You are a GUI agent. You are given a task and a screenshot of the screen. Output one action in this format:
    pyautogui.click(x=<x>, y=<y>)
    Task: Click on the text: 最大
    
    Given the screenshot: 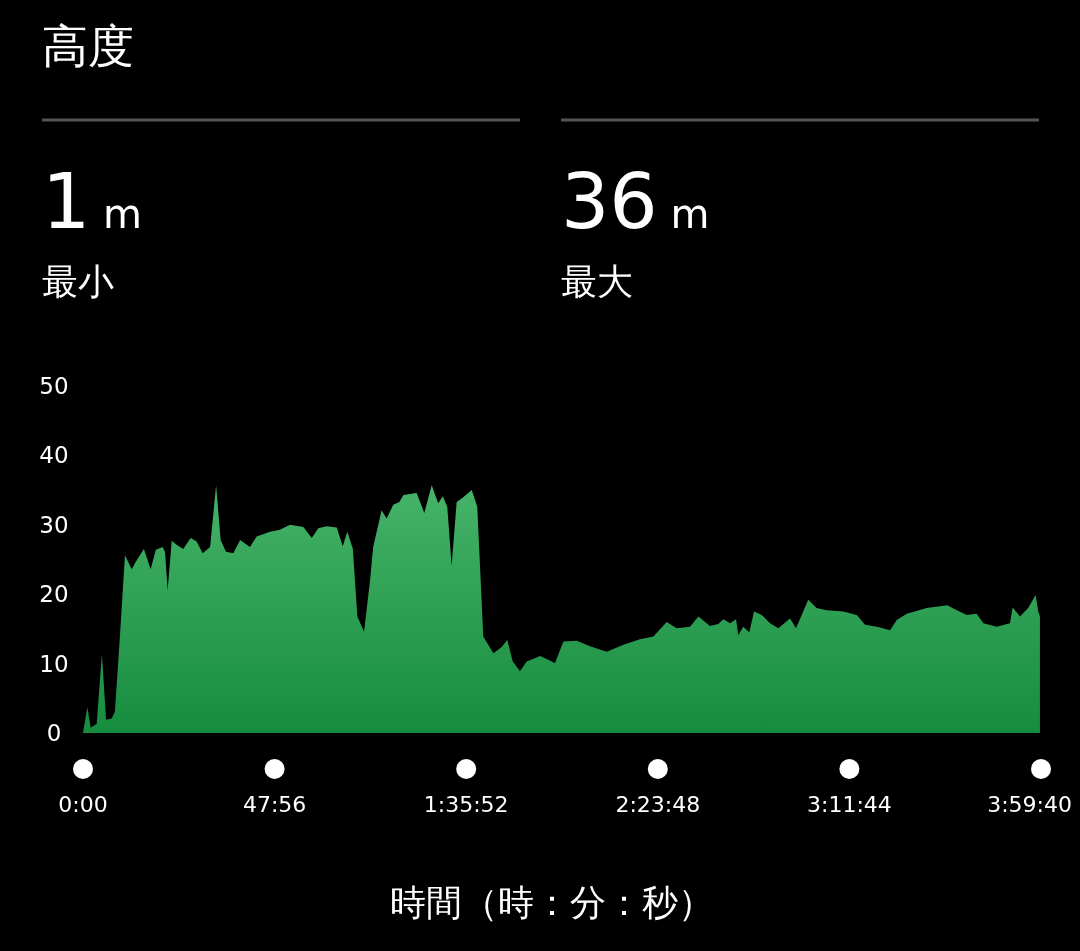 What is the action you would take?
    pyautogui.click(x=597, y=281)
    